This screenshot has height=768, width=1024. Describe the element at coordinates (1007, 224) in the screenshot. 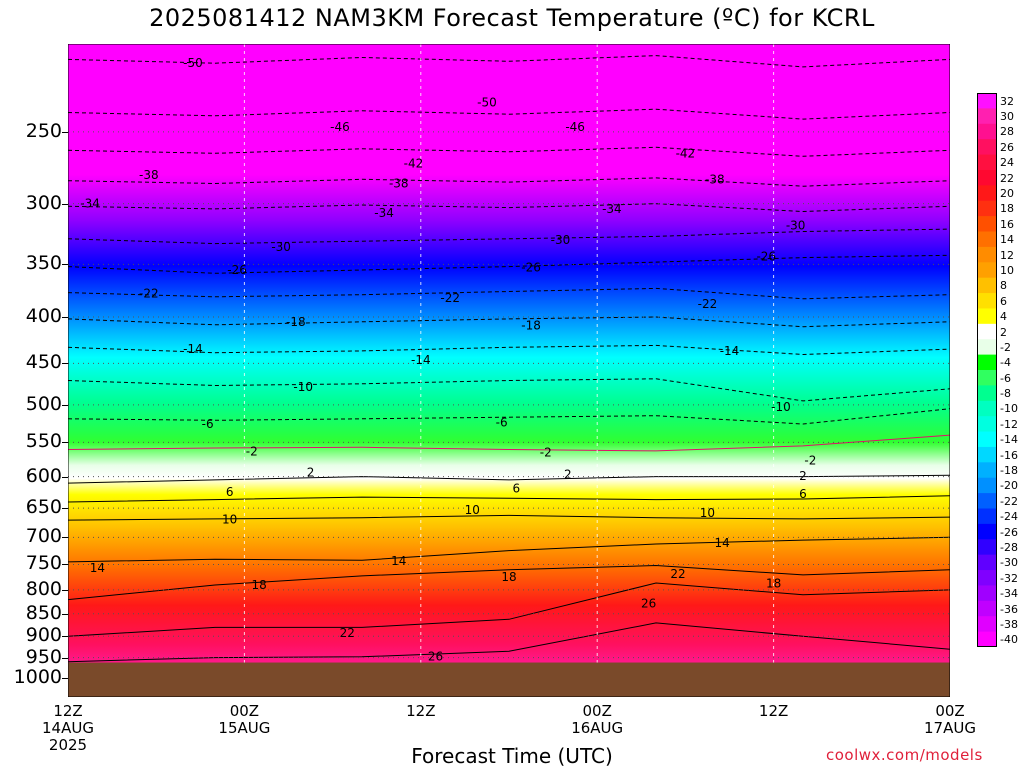

I see `colorbar-label: 16` at that location.